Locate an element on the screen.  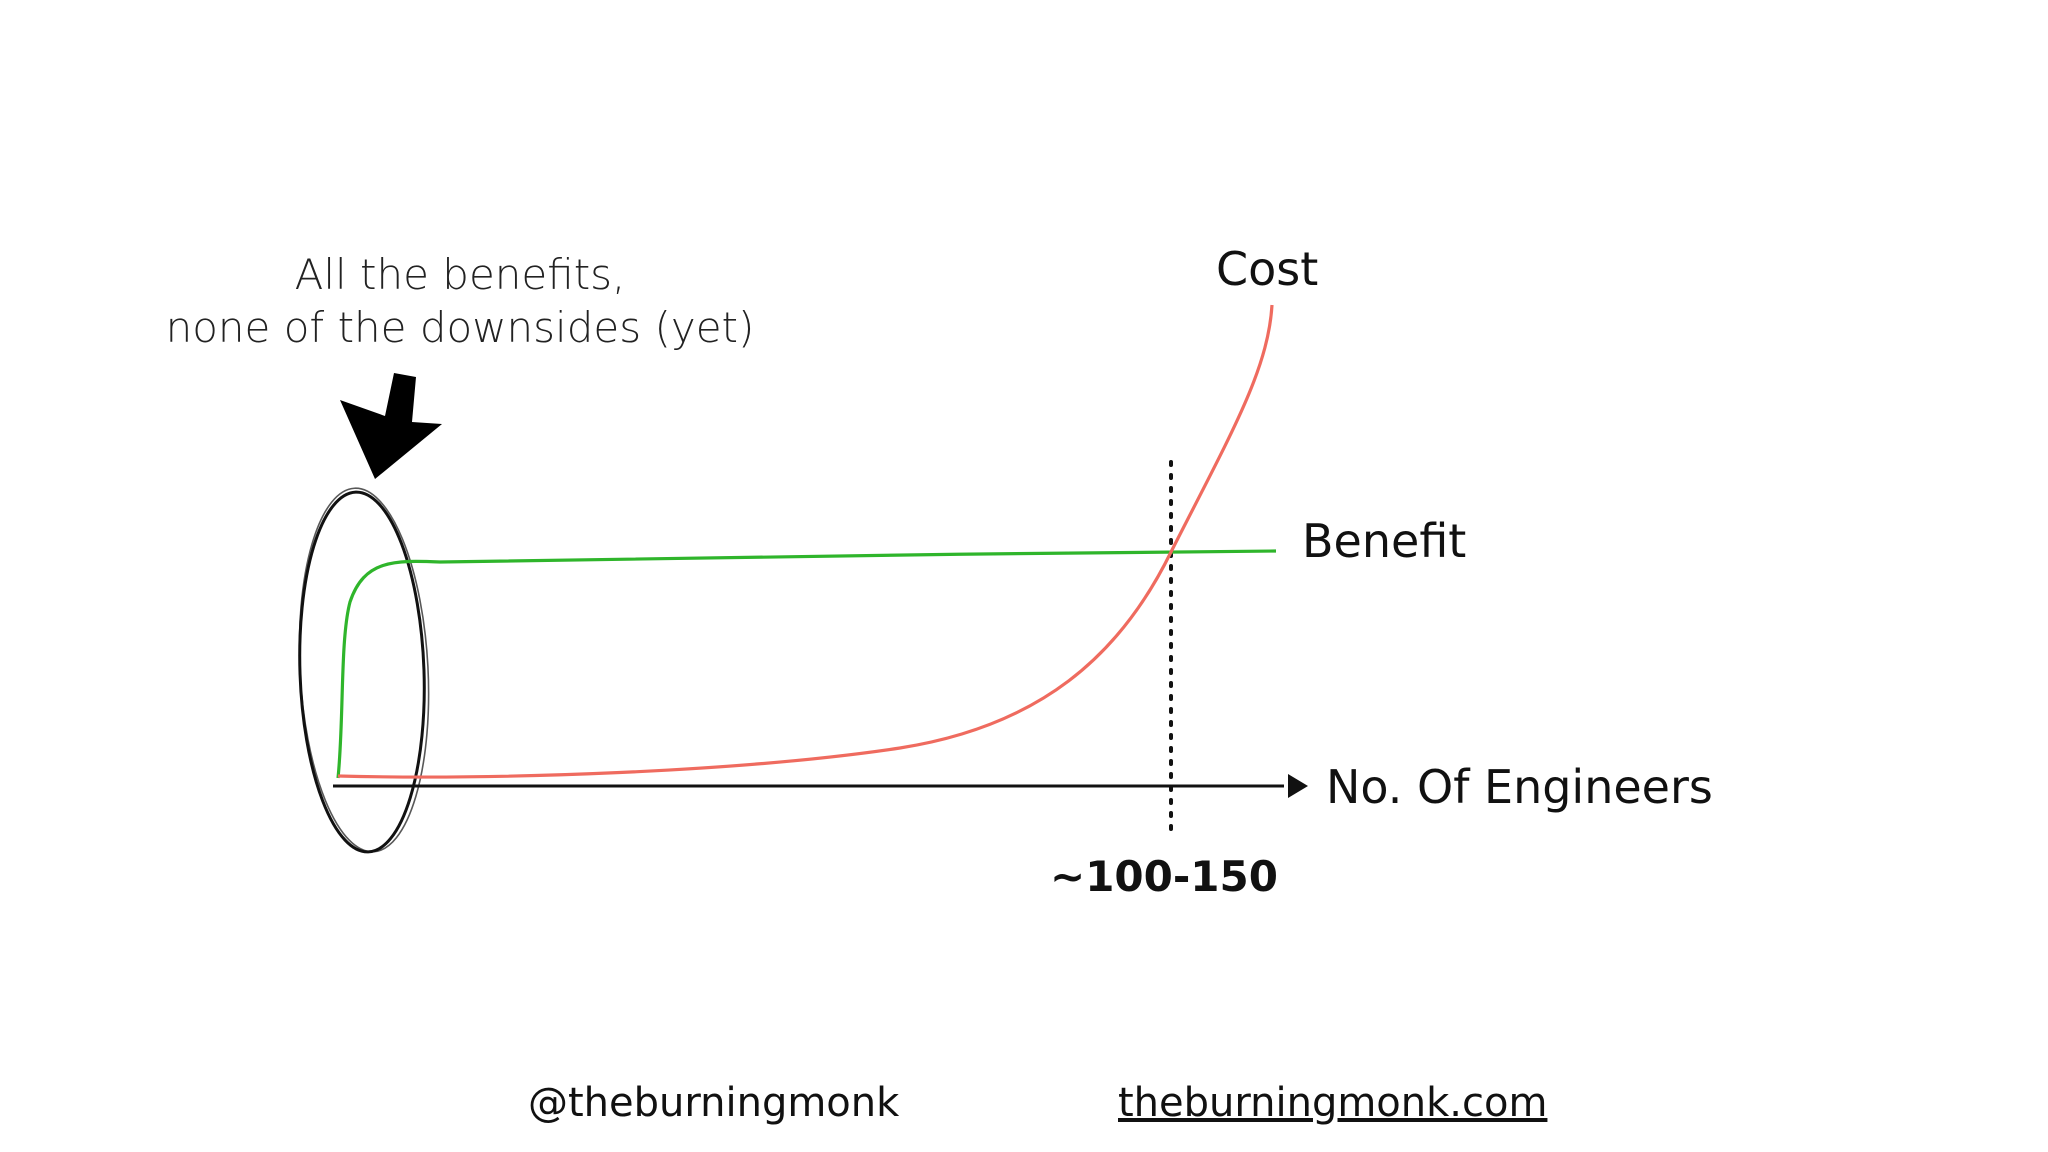
pointer-arrow-icon is located at coordinates (391, 426).